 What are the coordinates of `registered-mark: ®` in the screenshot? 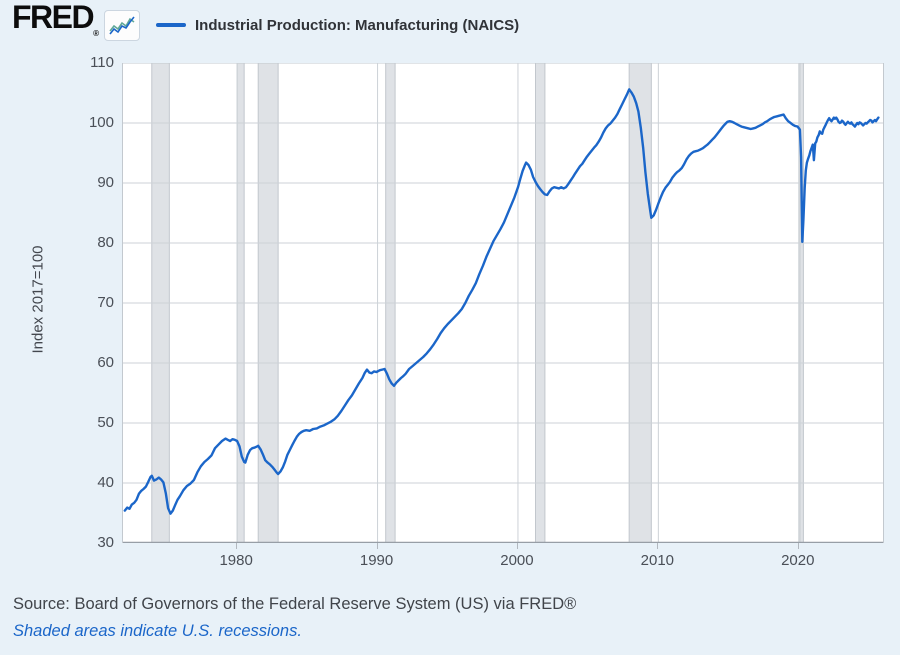 It's located at (96, 33).